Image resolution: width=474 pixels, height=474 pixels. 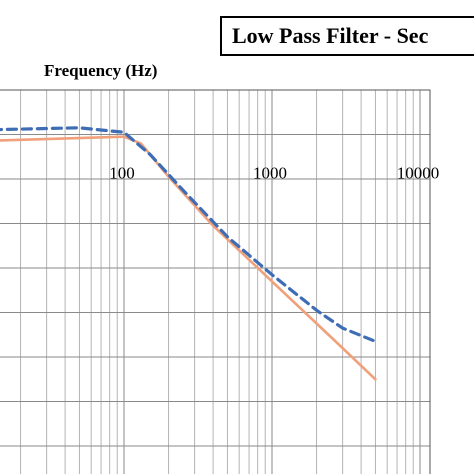 I want to click on tick-labels: 100 1000 10000, so click(x=274, y=173).